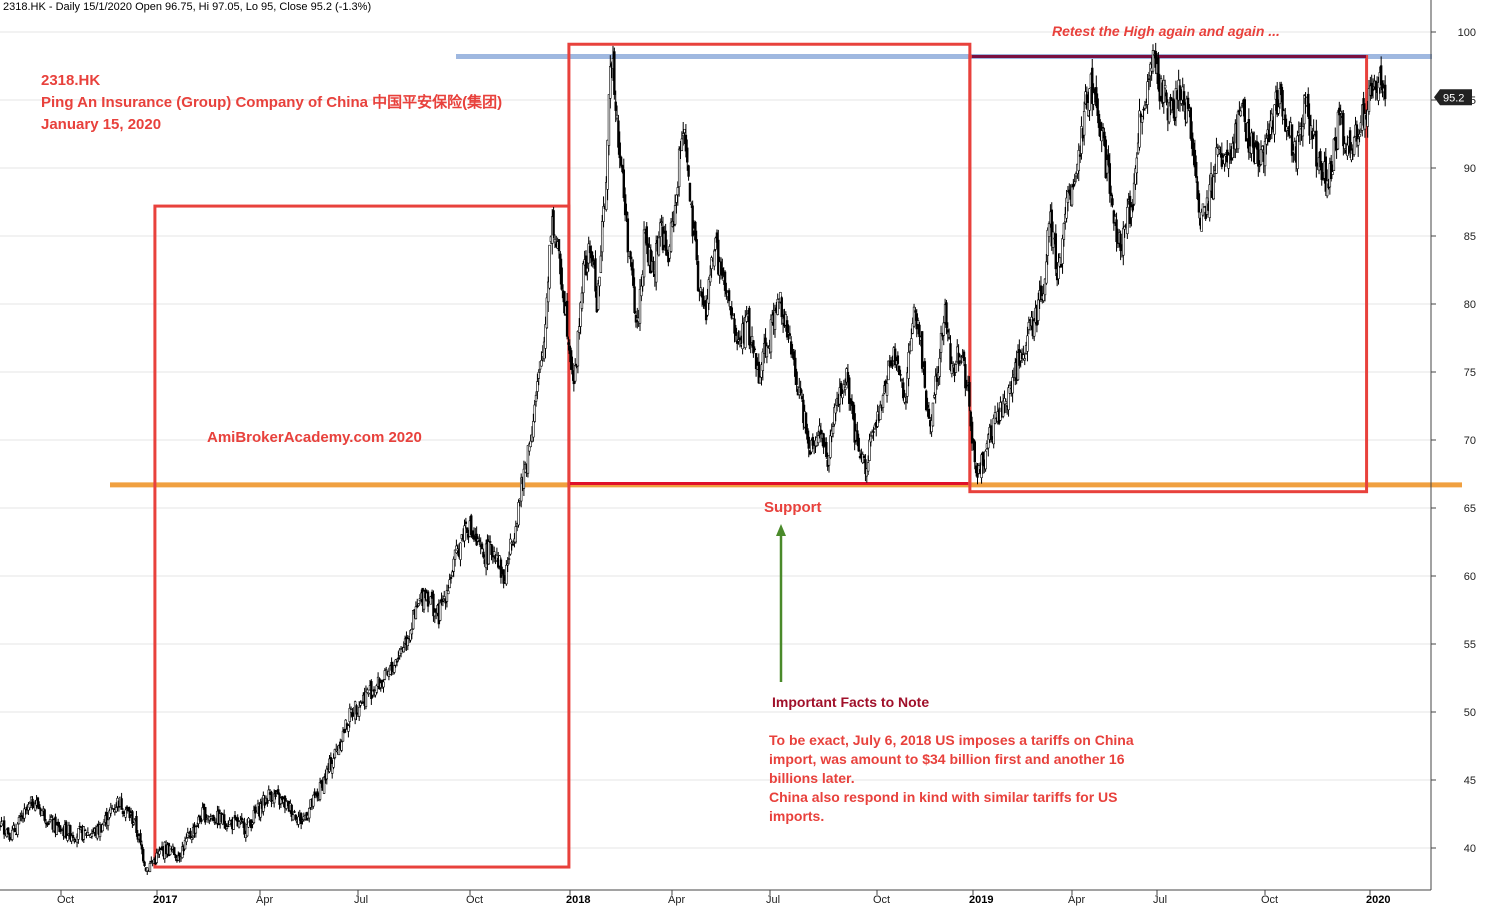  I want to click on x-tick-label: 2019, so click(981, 900).